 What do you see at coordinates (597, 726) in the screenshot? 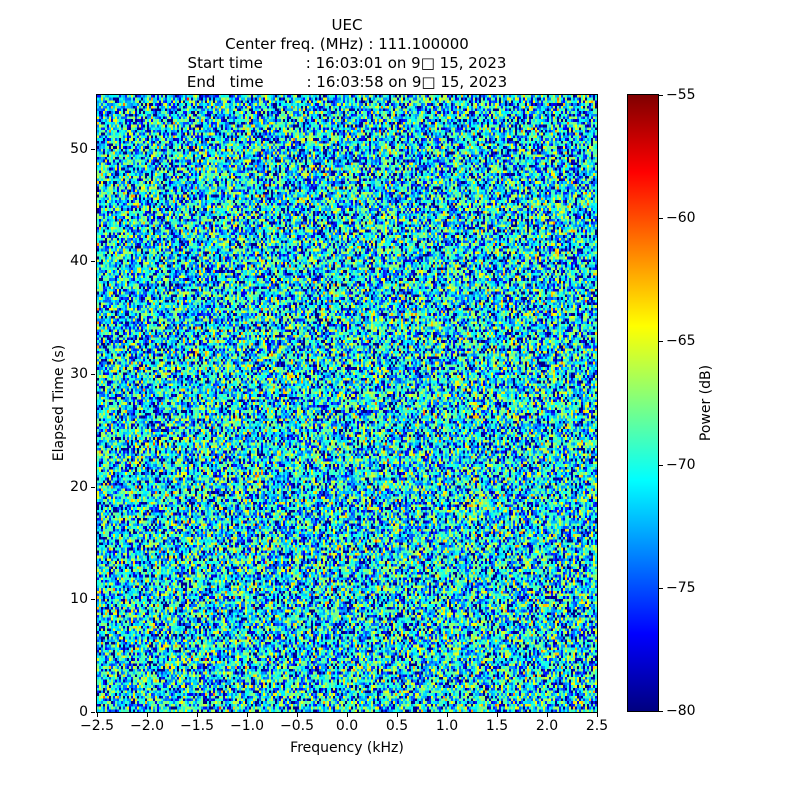
I see `x-tick-label: 2.5` at bounding box center [597, 726].